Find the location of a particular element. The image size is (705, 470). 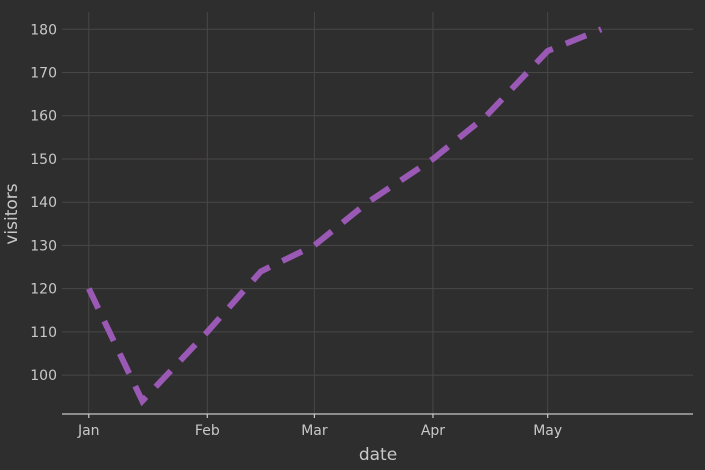

y-tick-label: 110 is located at coordinates (43, 333).